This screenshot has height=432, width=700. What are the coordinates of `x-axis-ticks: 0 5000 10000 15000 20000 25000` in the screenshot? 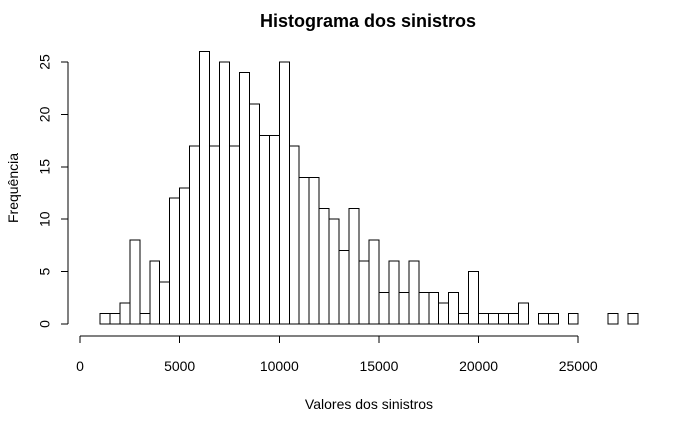 It's located at (337, 355).